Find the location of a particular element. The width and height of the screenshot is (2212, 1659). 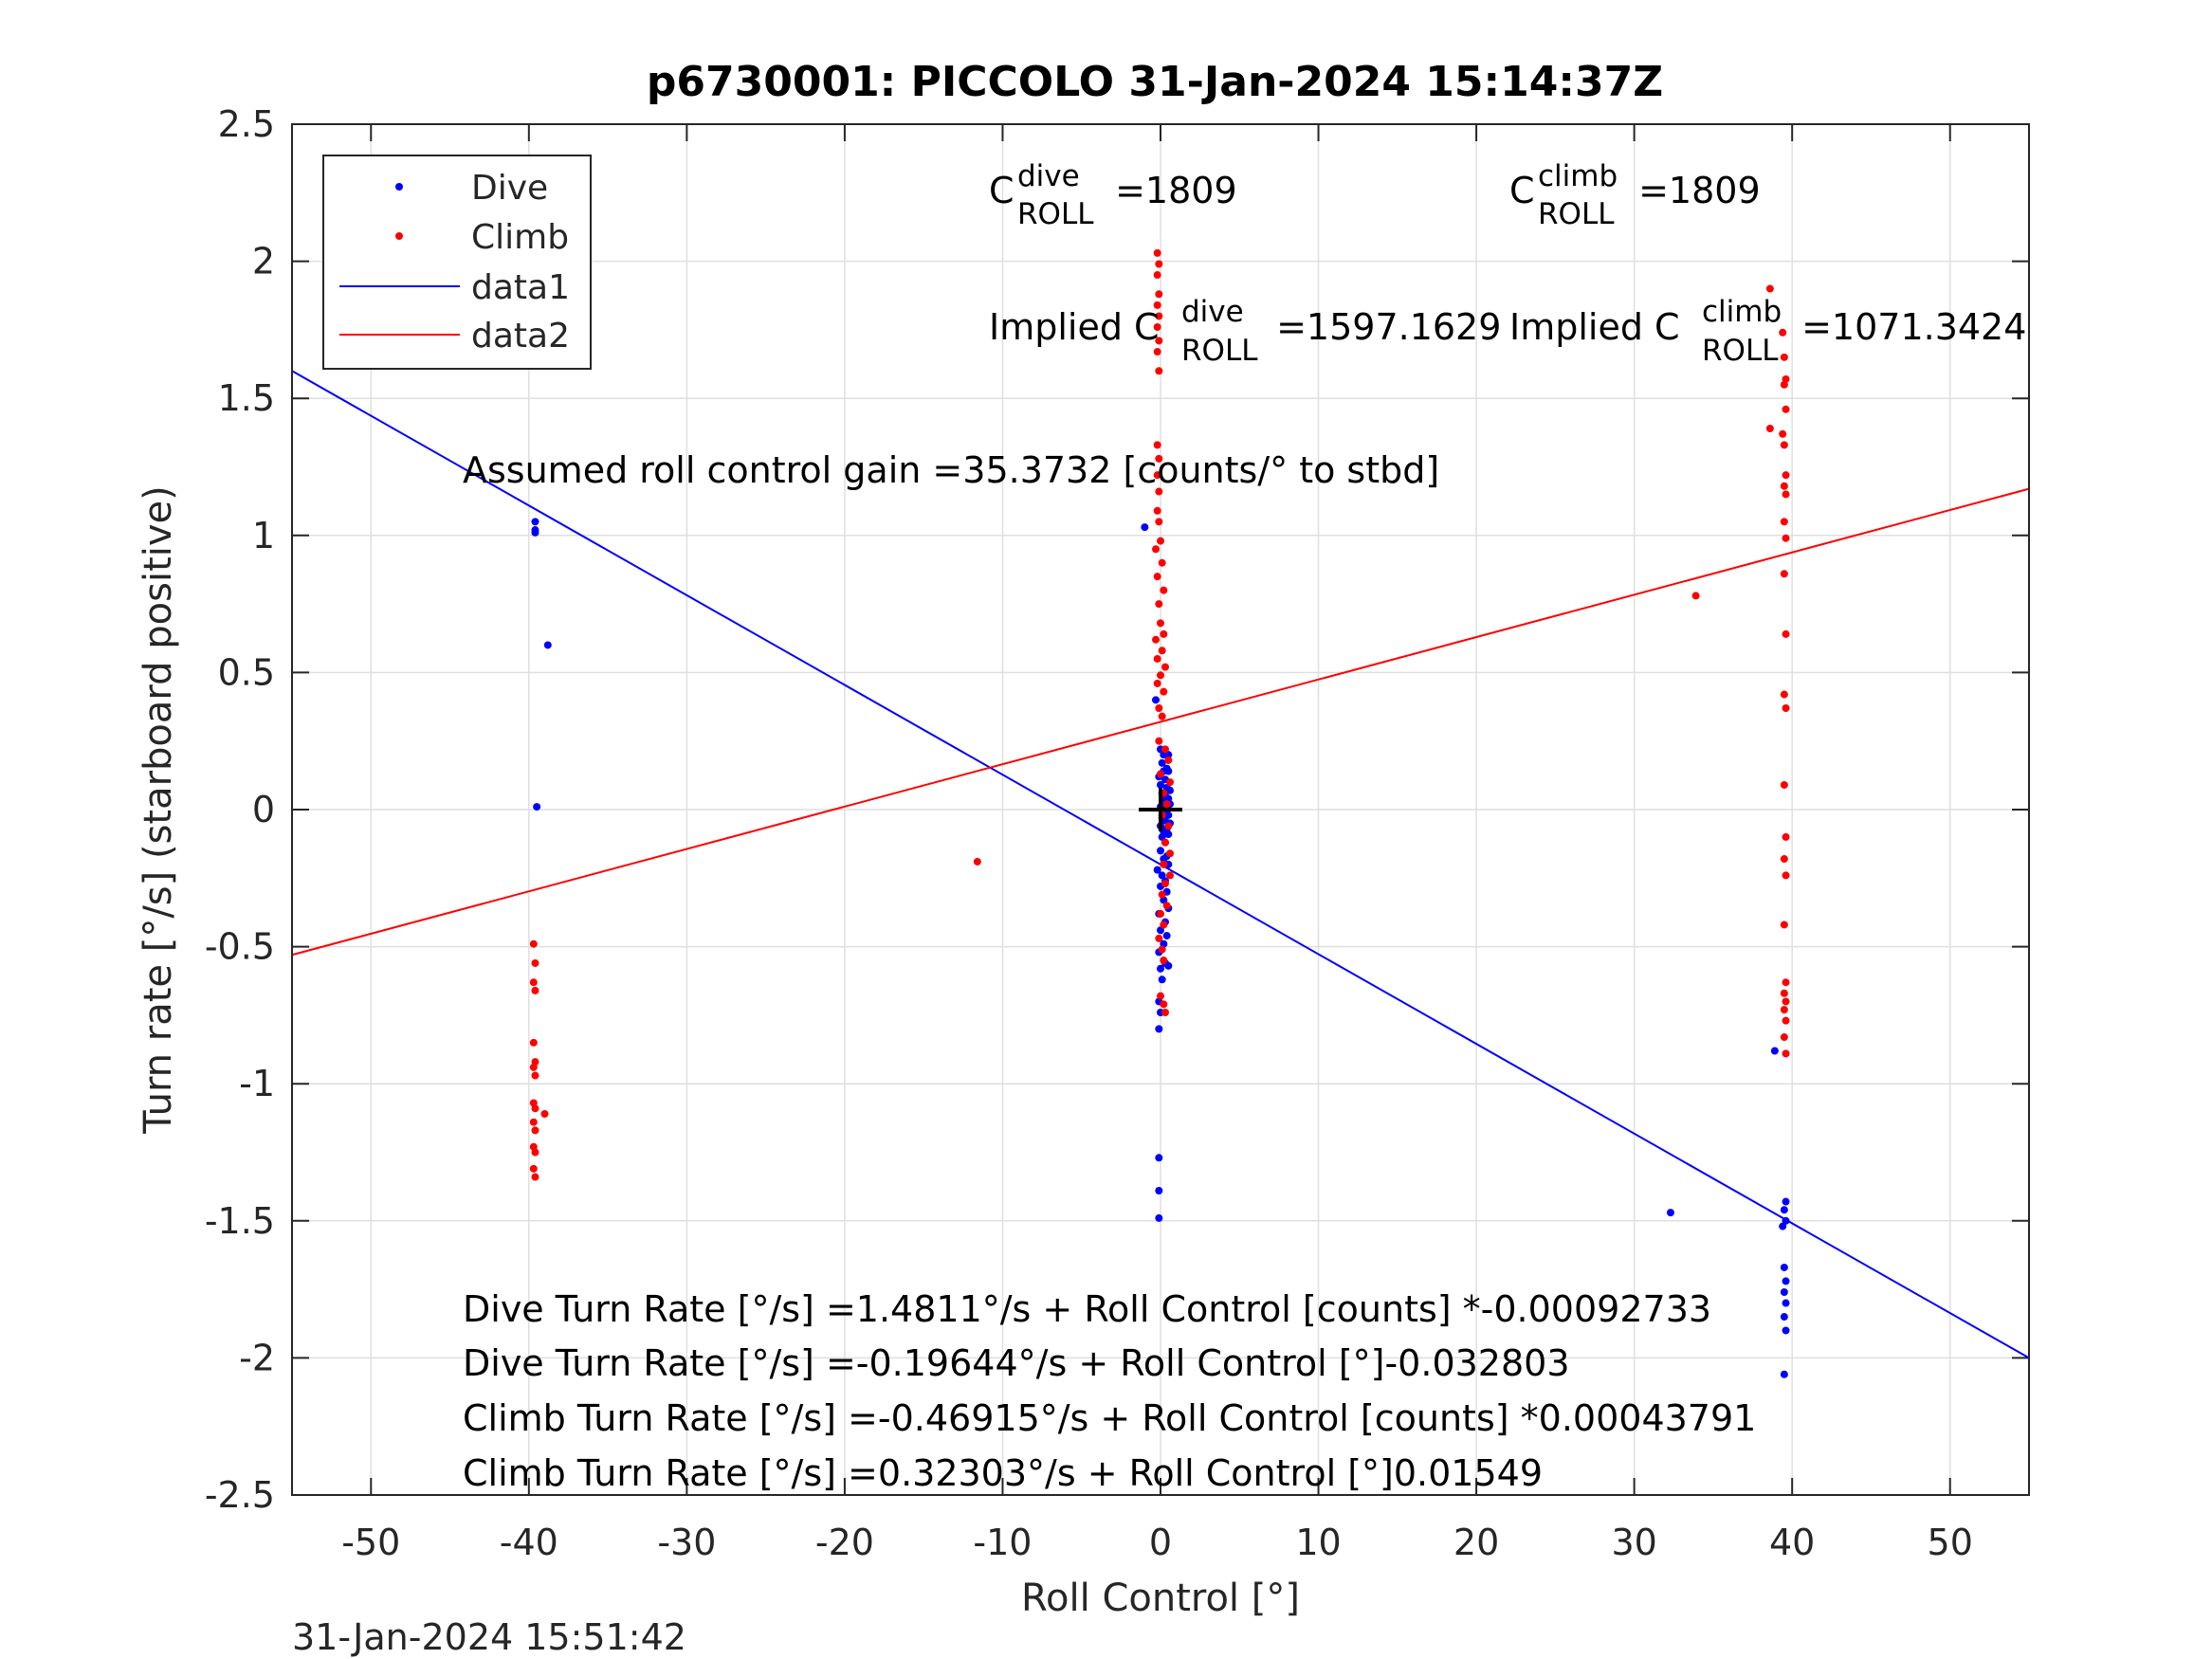

c-roll-climb-sup: climb is located at coordinates (1578, 176).